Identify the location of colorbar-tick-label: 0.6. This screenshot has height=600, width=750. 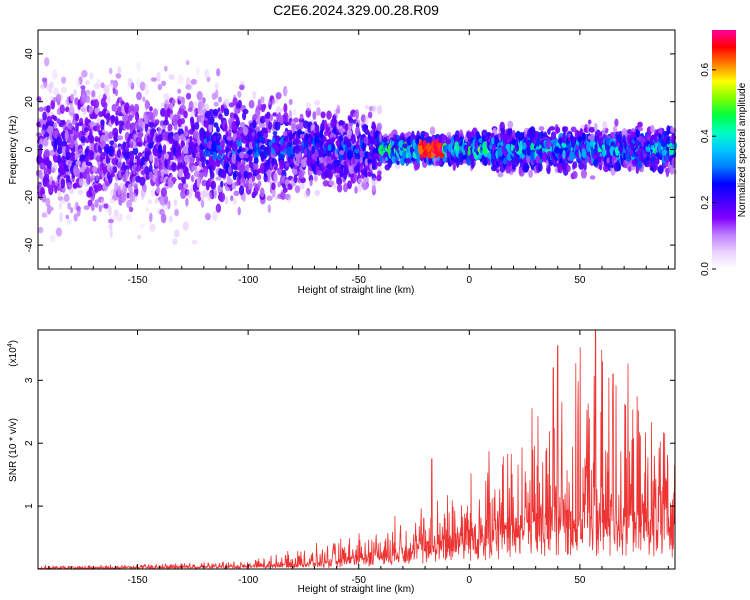
(705, 69).